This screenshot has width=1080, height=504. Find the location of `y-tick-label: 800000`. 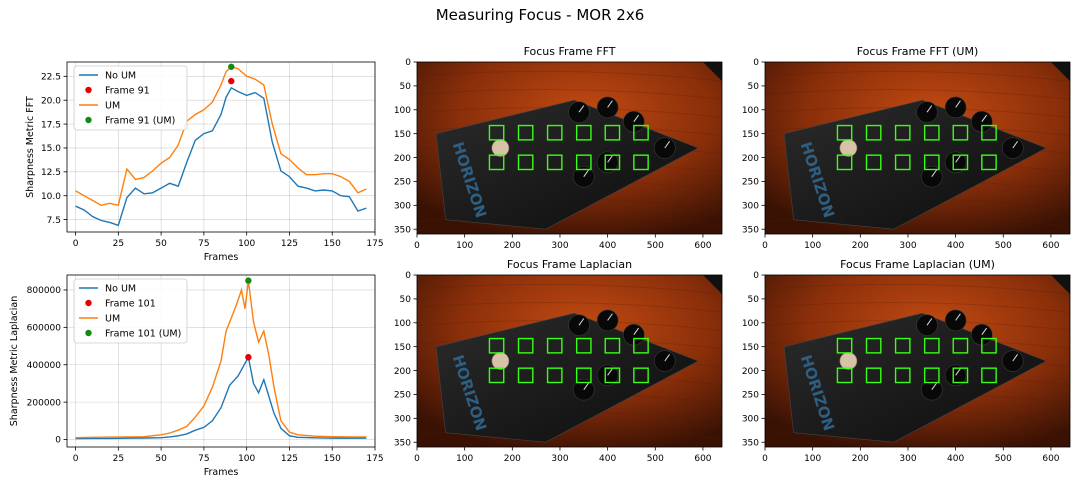

y-tick-label: 800000 is located at coordinates (44, 291).